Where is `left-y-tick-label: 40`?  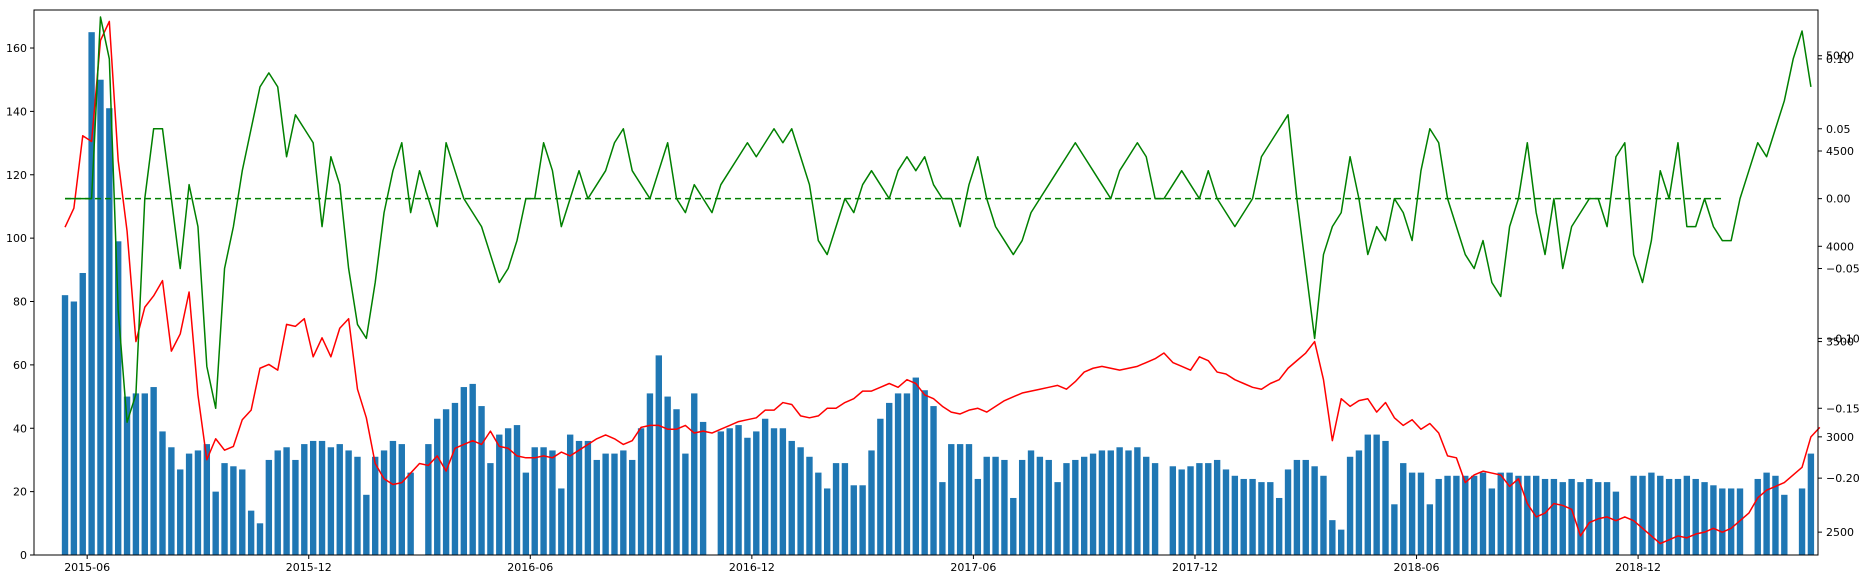 left-y-tick-label: 40 is located at coordinates (20, 428).